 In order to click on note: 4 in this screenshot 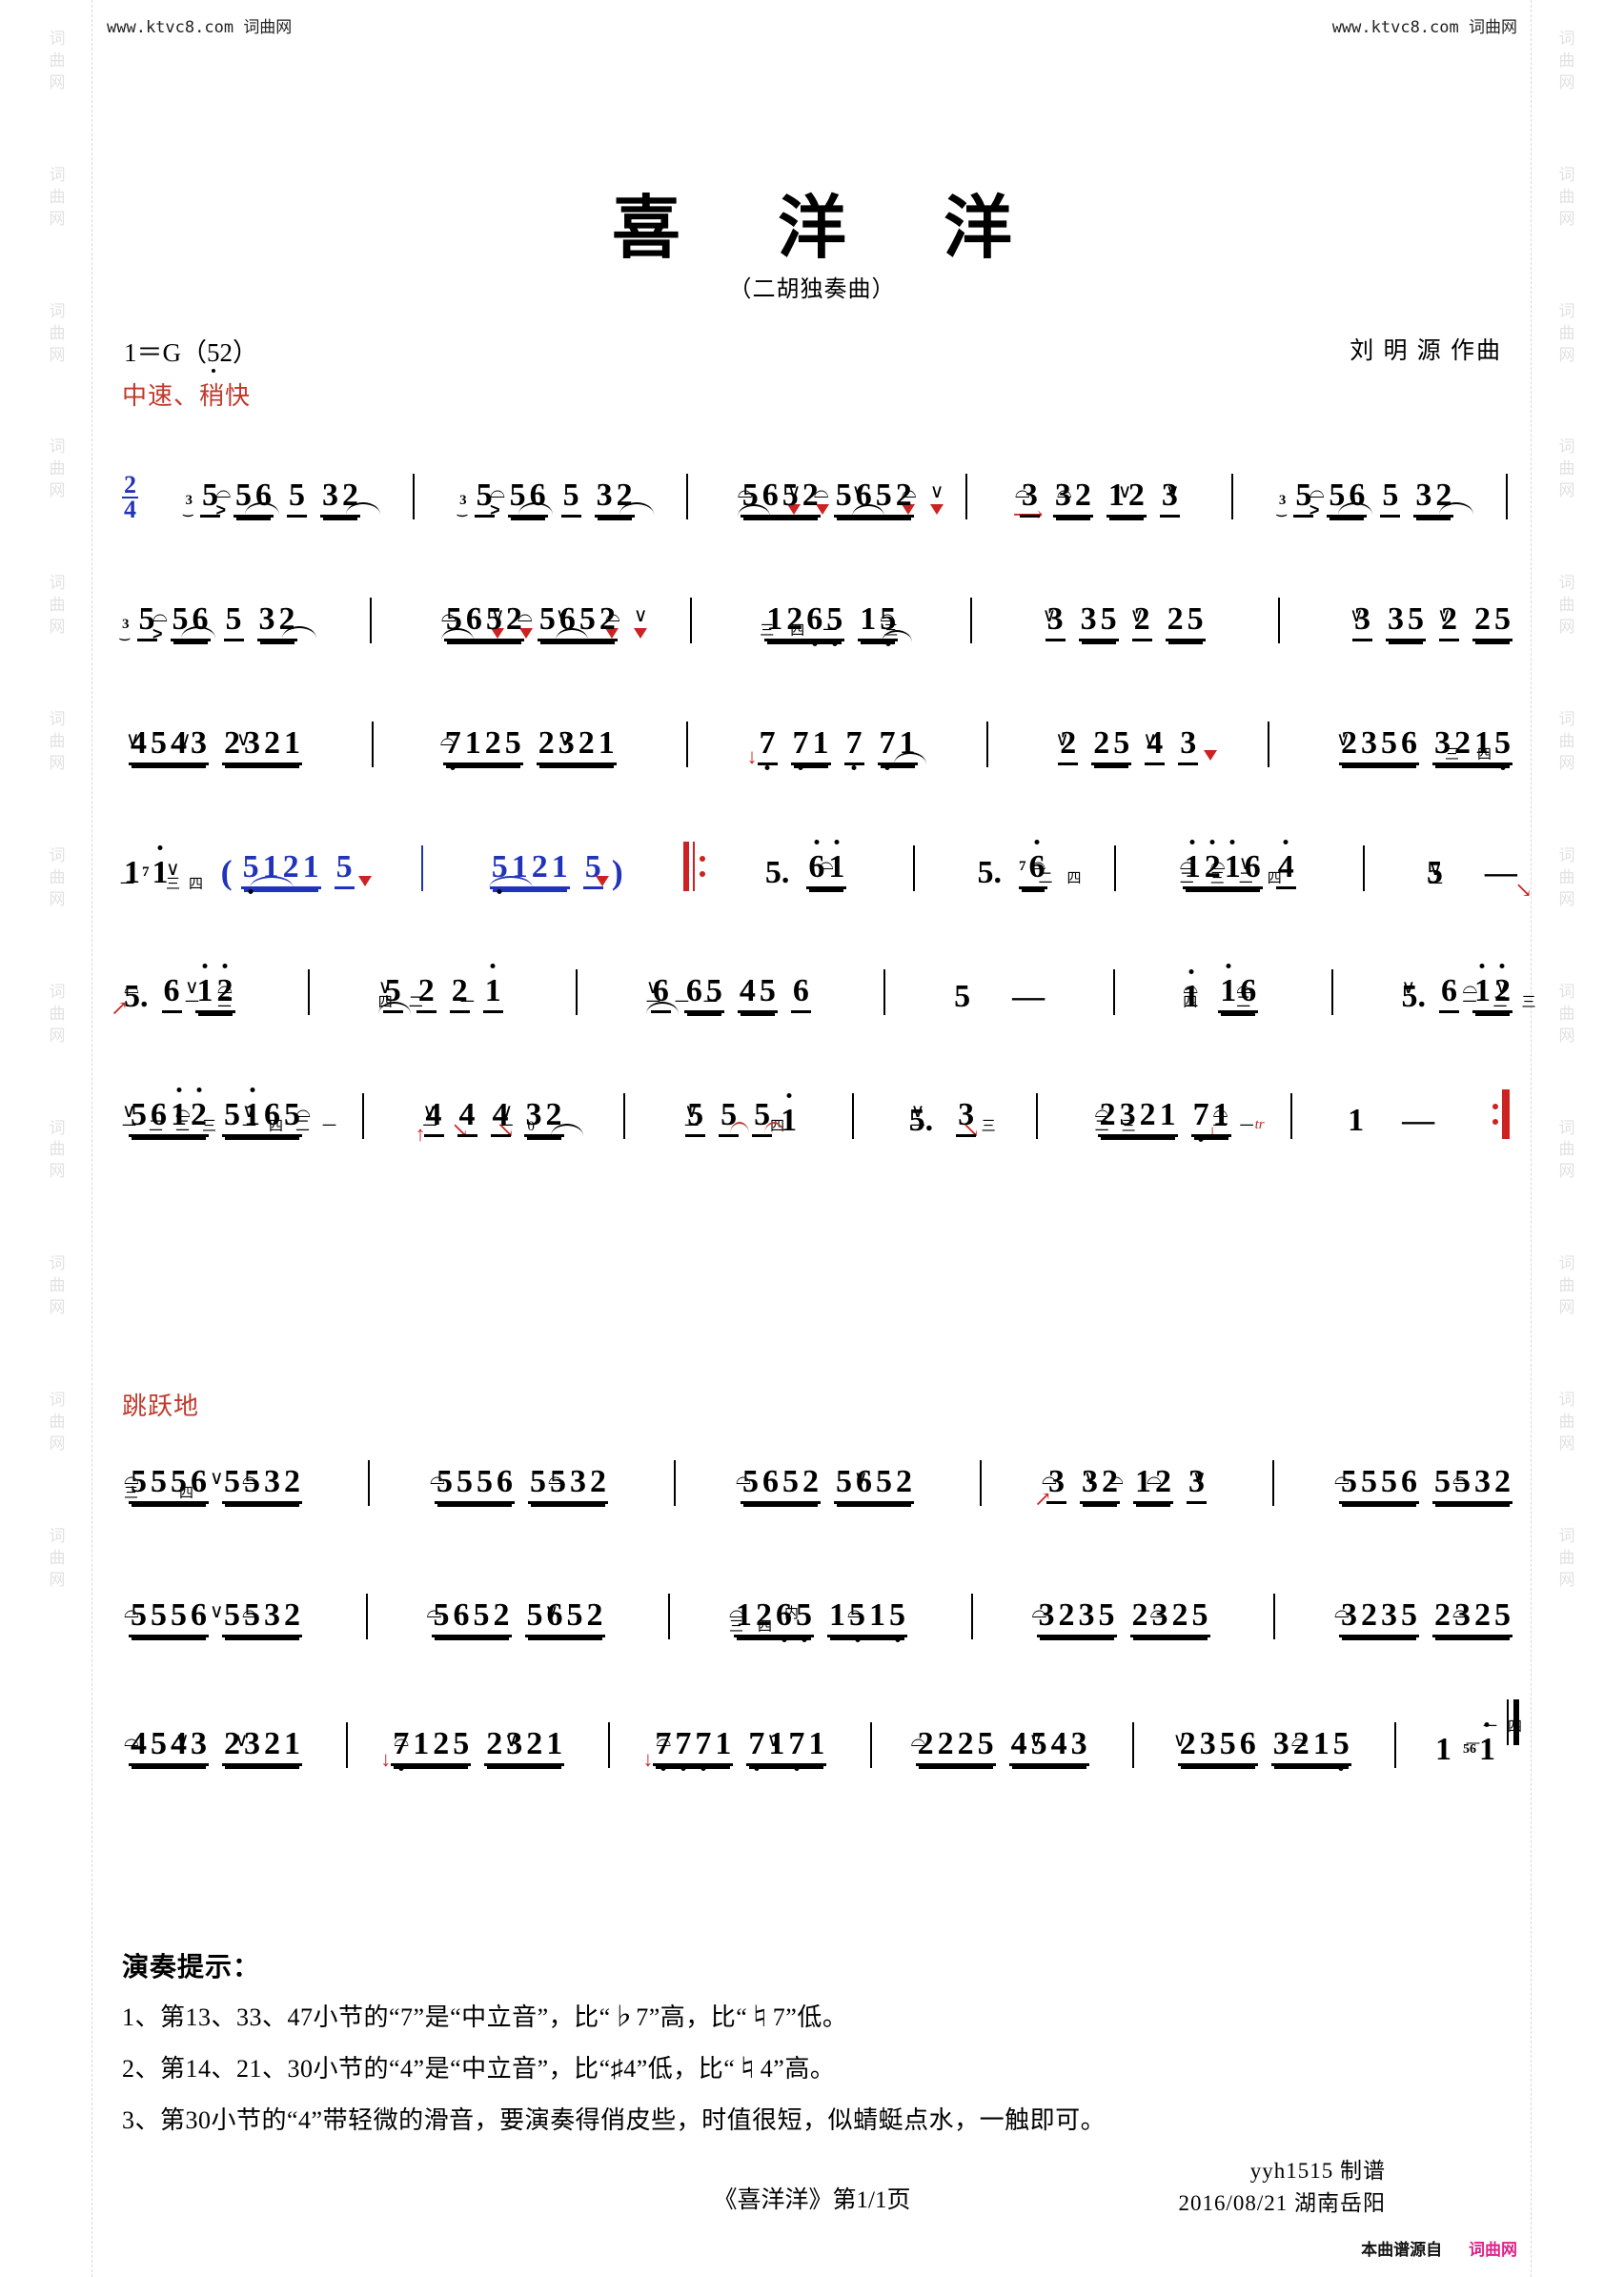, I will do `click(467, 1114)`.